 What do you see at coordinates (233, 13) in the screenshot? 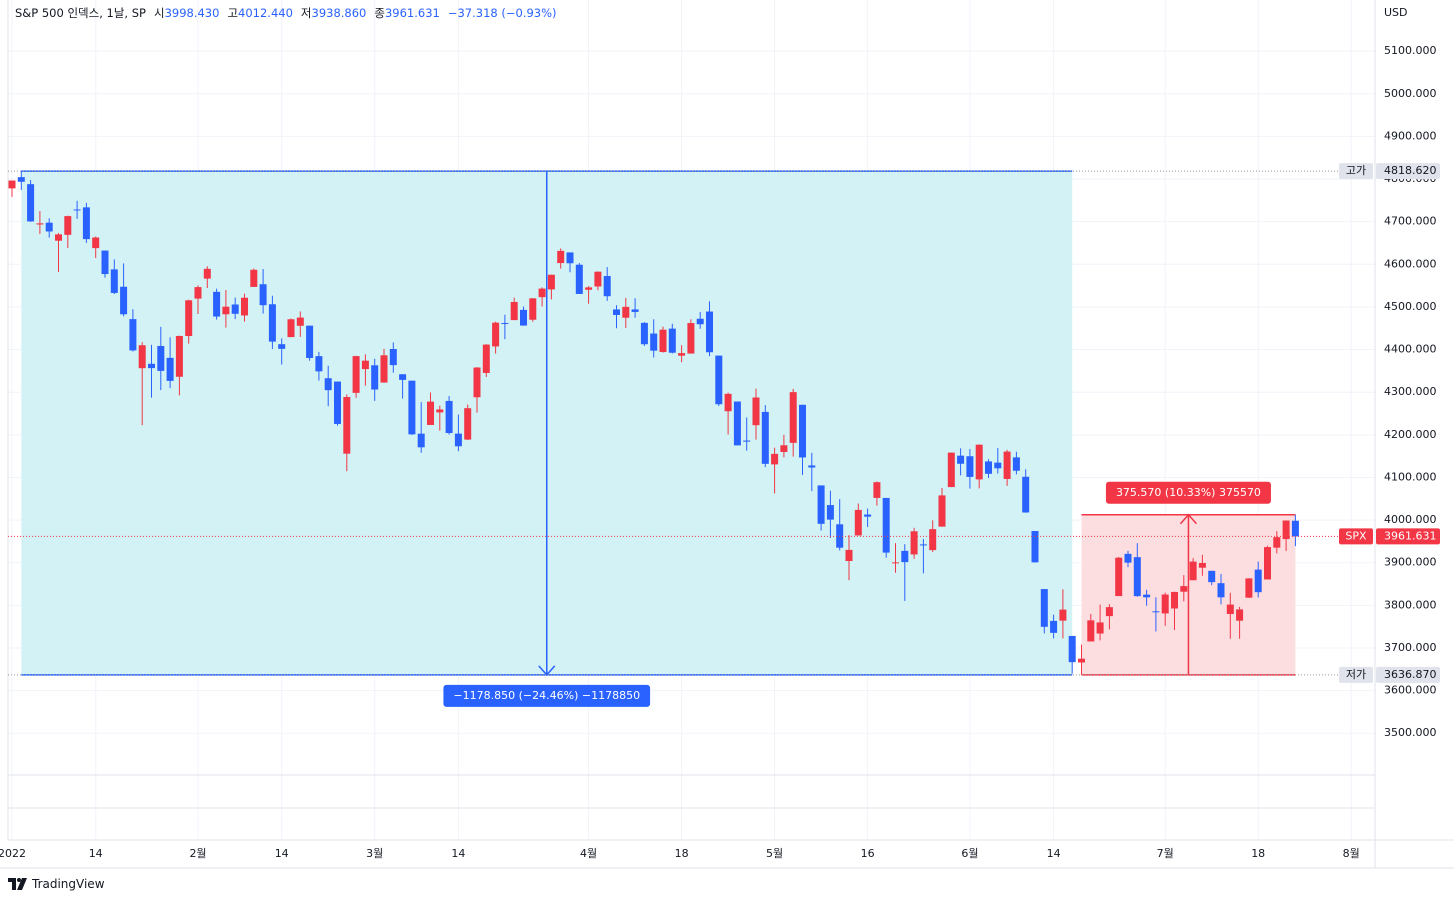
I see `legend-key: 고` at bounding box center [233, 13].